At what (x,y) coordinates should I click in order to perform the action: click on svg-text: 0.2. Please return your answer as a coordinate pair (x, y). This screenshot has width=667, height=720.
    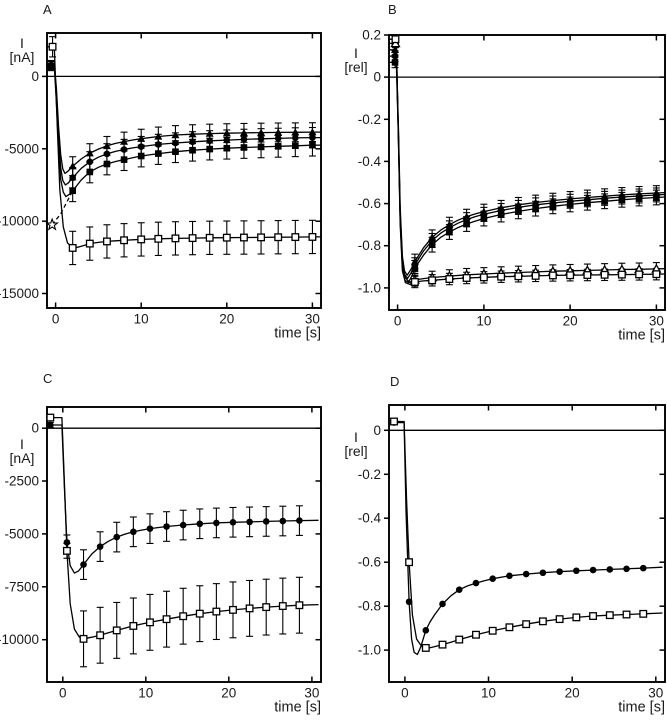
    Looking at the image, I should click on (371, 35).